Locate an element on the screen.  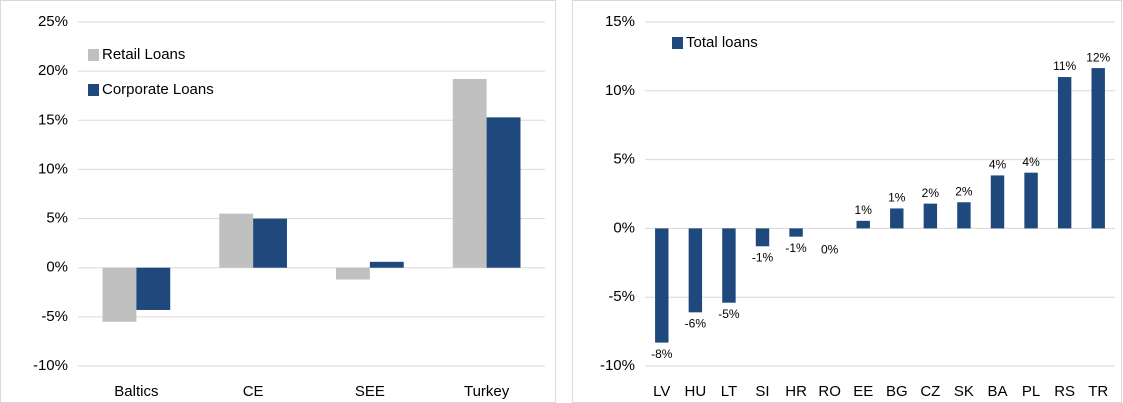
y-tick-label: 25% is located at coordinates (53, 21).